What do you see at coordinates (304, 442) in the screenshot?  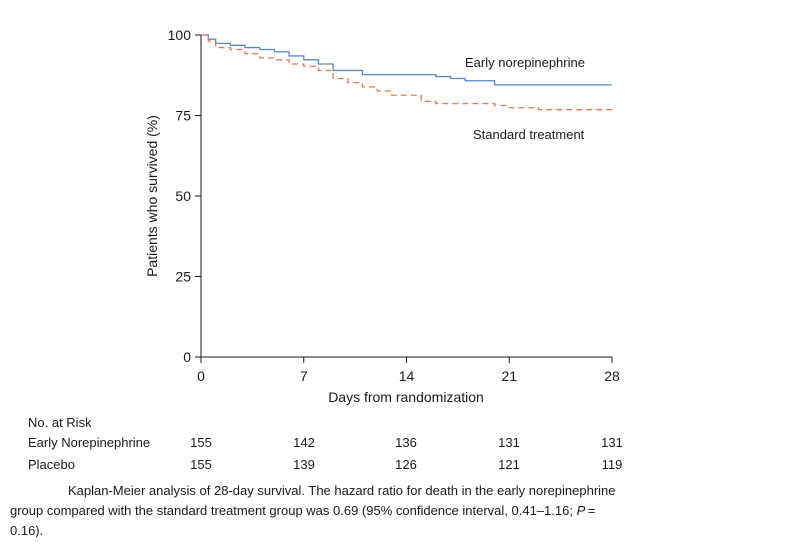 I see `risk-value-day-7: 142` at bounding box center [304, 442].